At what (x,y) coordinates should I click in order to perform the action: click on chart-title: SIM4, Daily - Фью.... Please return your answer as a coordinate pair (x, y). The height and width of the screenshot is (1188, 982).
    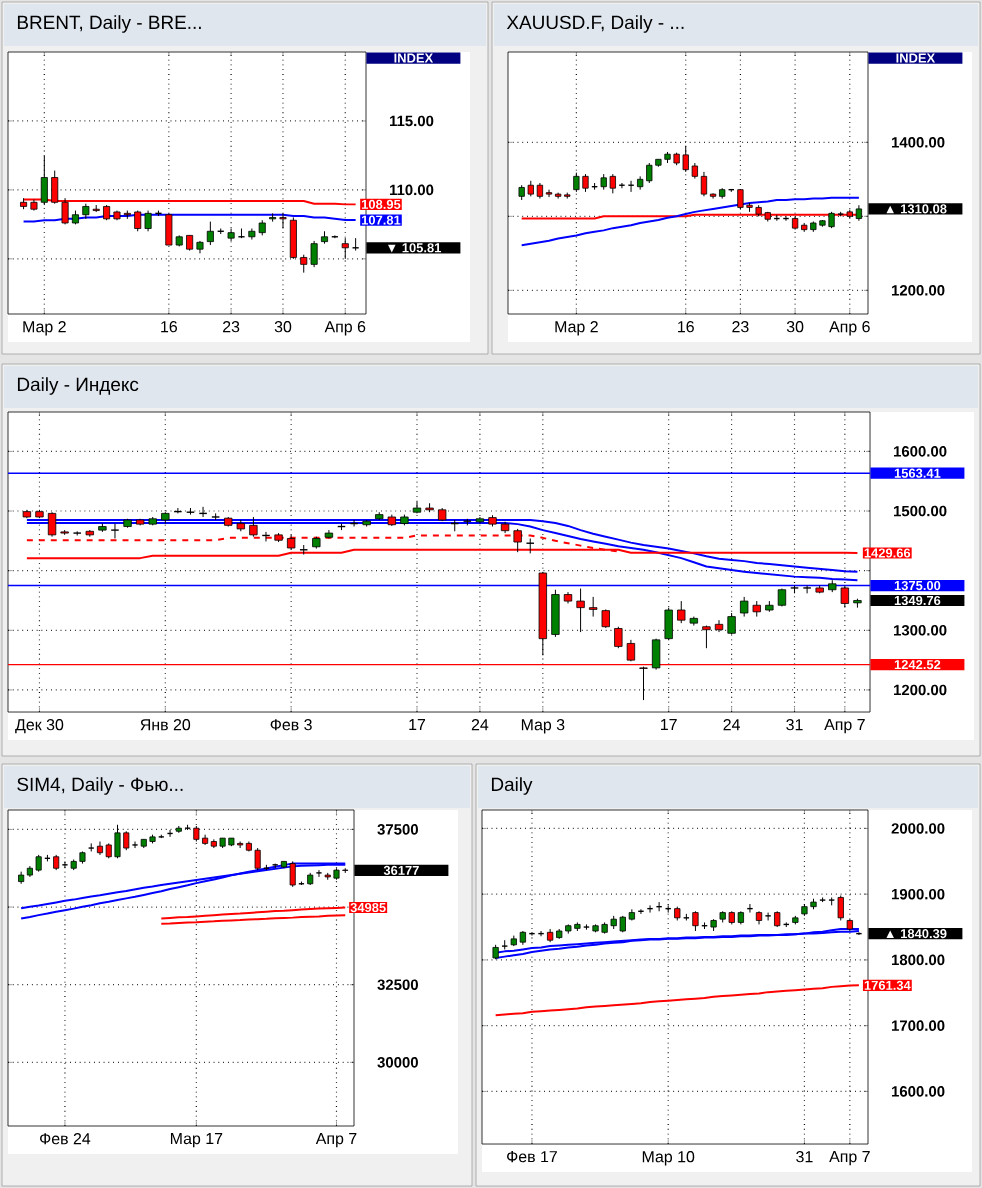
    Looking at the image, I should click on (100, 786).